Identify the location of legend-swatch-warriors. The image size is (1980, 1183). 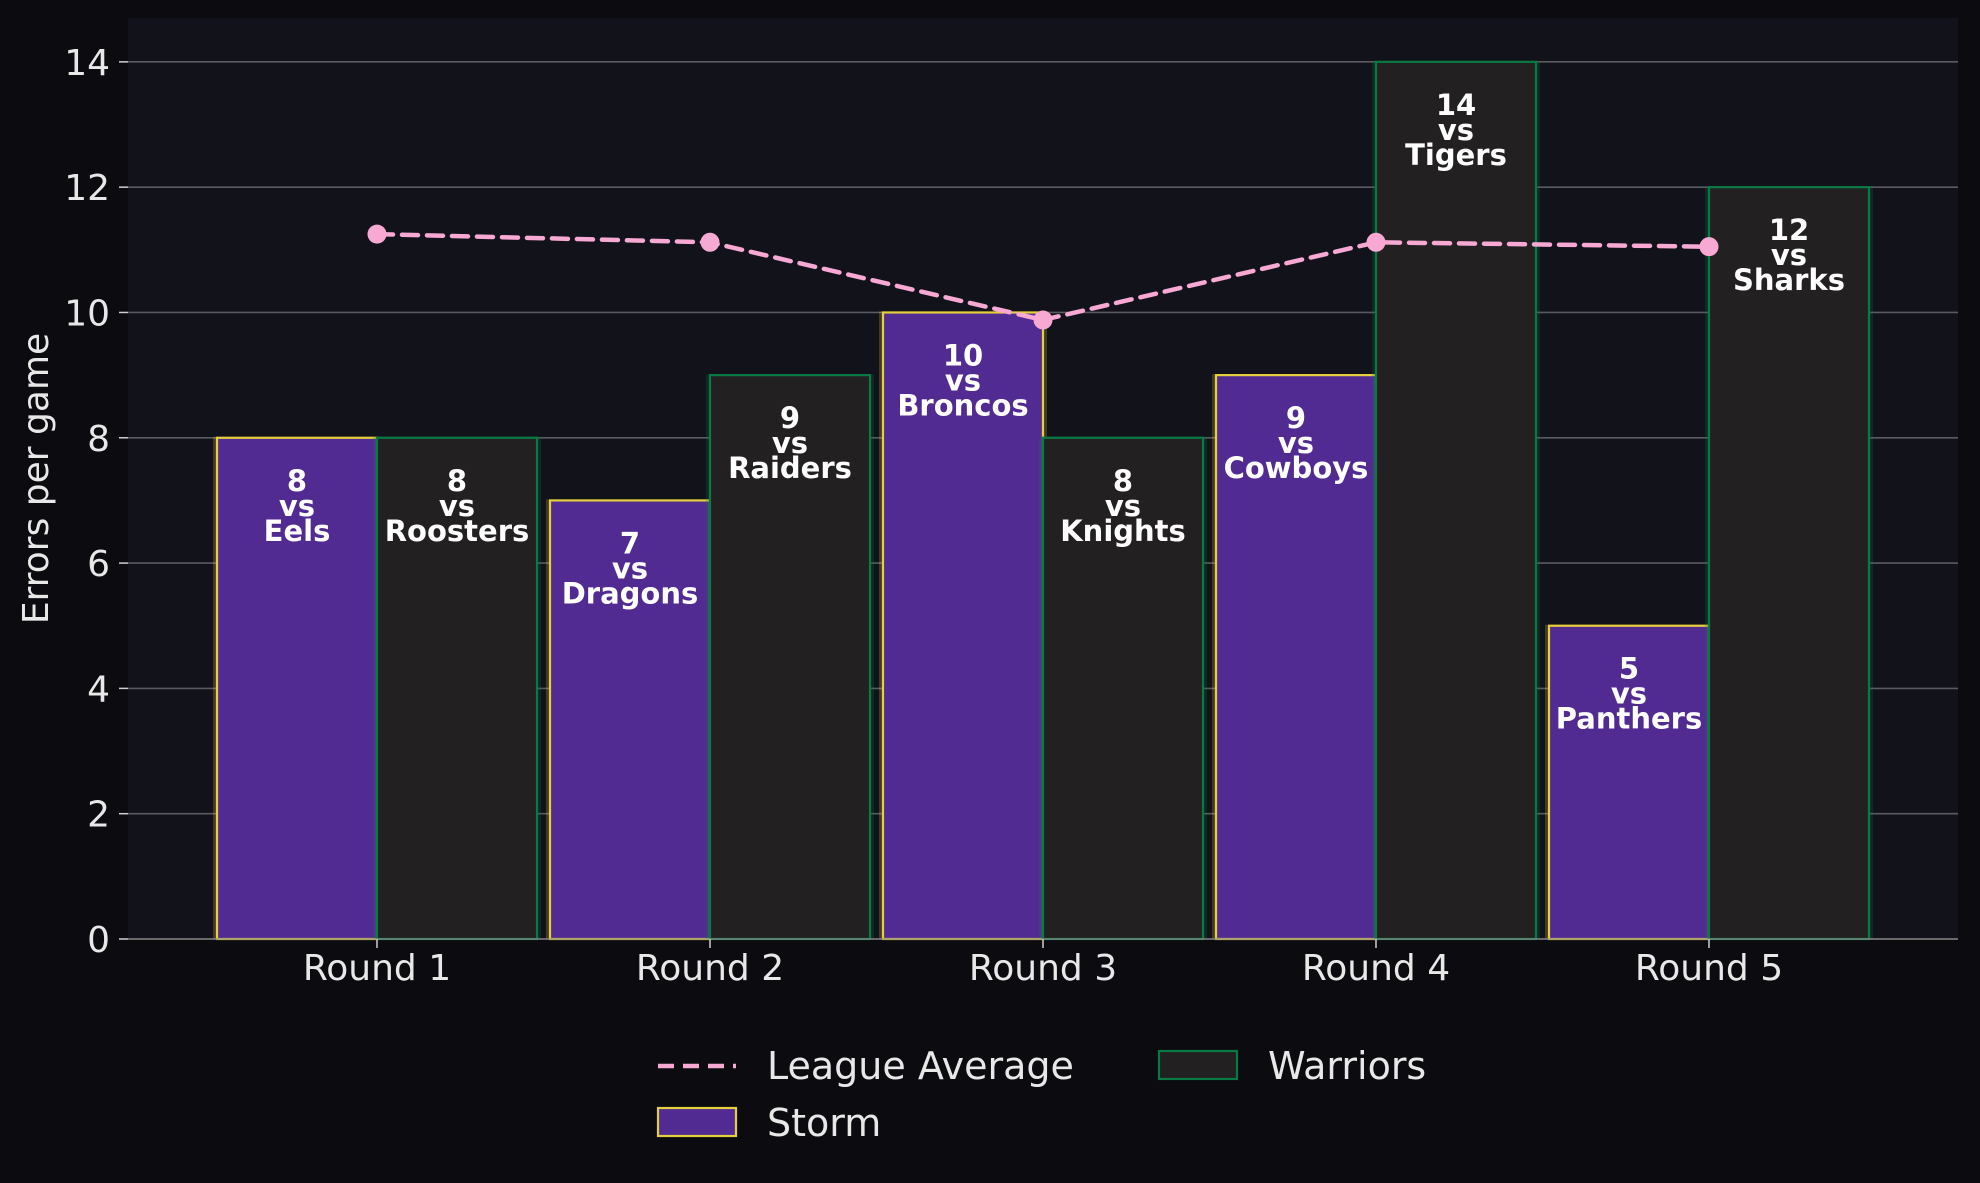
(1198, 1065).